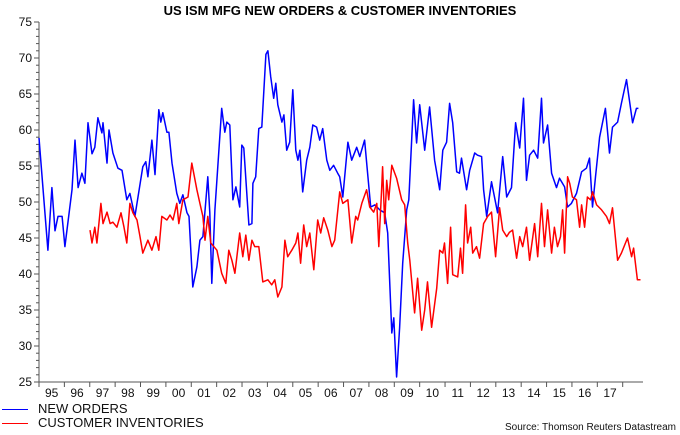 The height and width of the screenshot is (435, 680). What do you see at coordinates (433, 393) in the screenshot?
I see `x-tick-label: 10` at bounding box center [433, 393].